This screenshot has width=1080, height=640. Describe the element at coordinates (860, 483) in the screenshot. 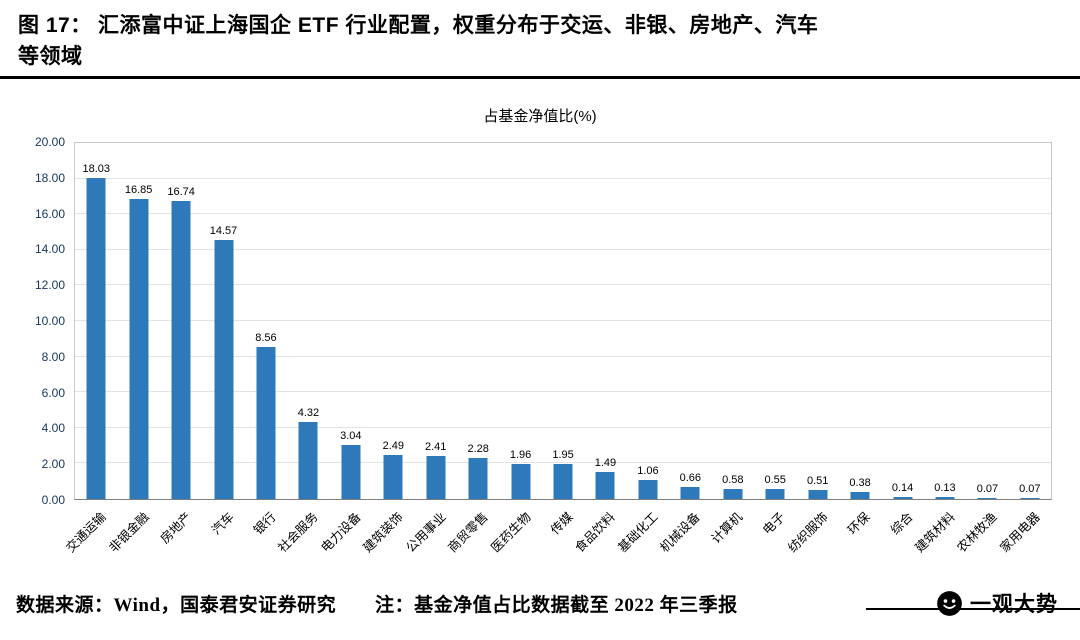

I see `bar-value-label: 0.38` at that location.